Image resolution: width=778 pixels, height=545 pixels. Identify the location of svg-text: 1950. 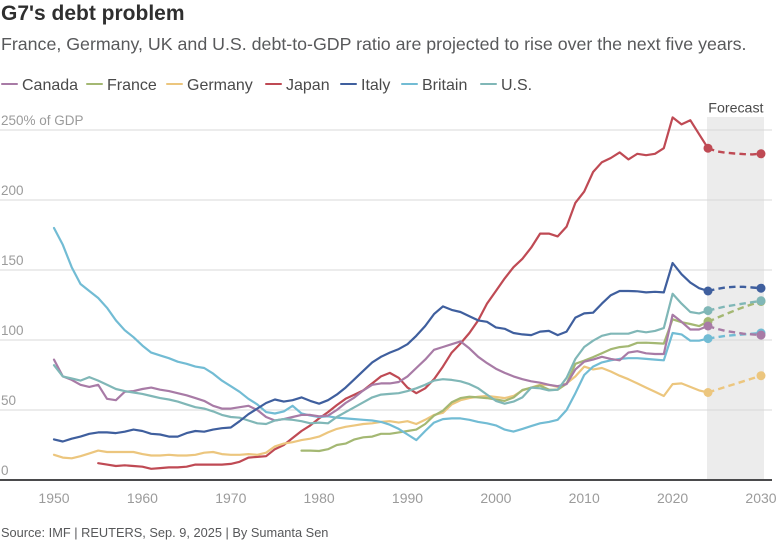
(53, 498).